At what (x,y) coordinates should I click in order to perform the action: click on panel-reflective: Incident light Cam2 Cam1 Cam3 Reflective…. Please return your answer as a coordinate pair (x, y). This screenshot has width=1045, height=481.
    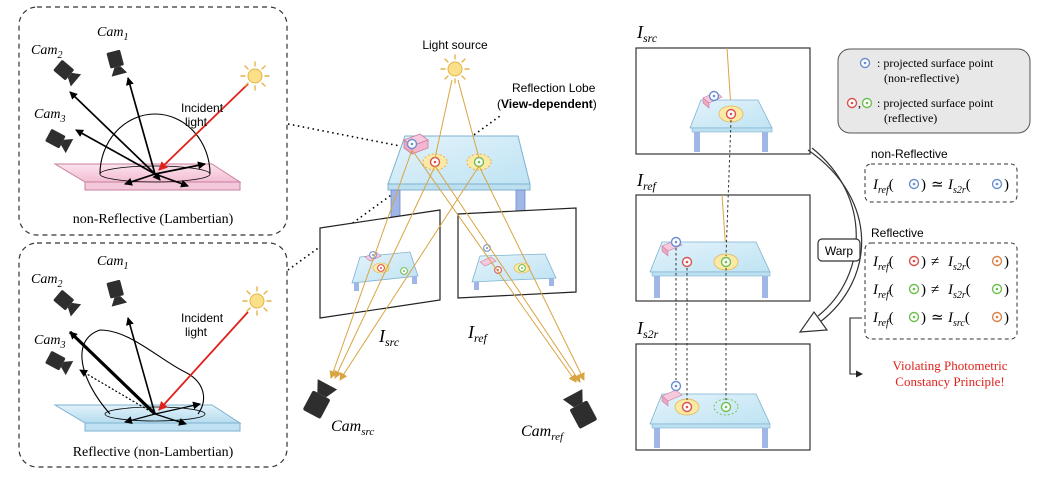
    Looking at the image, I should click on (153, 355).